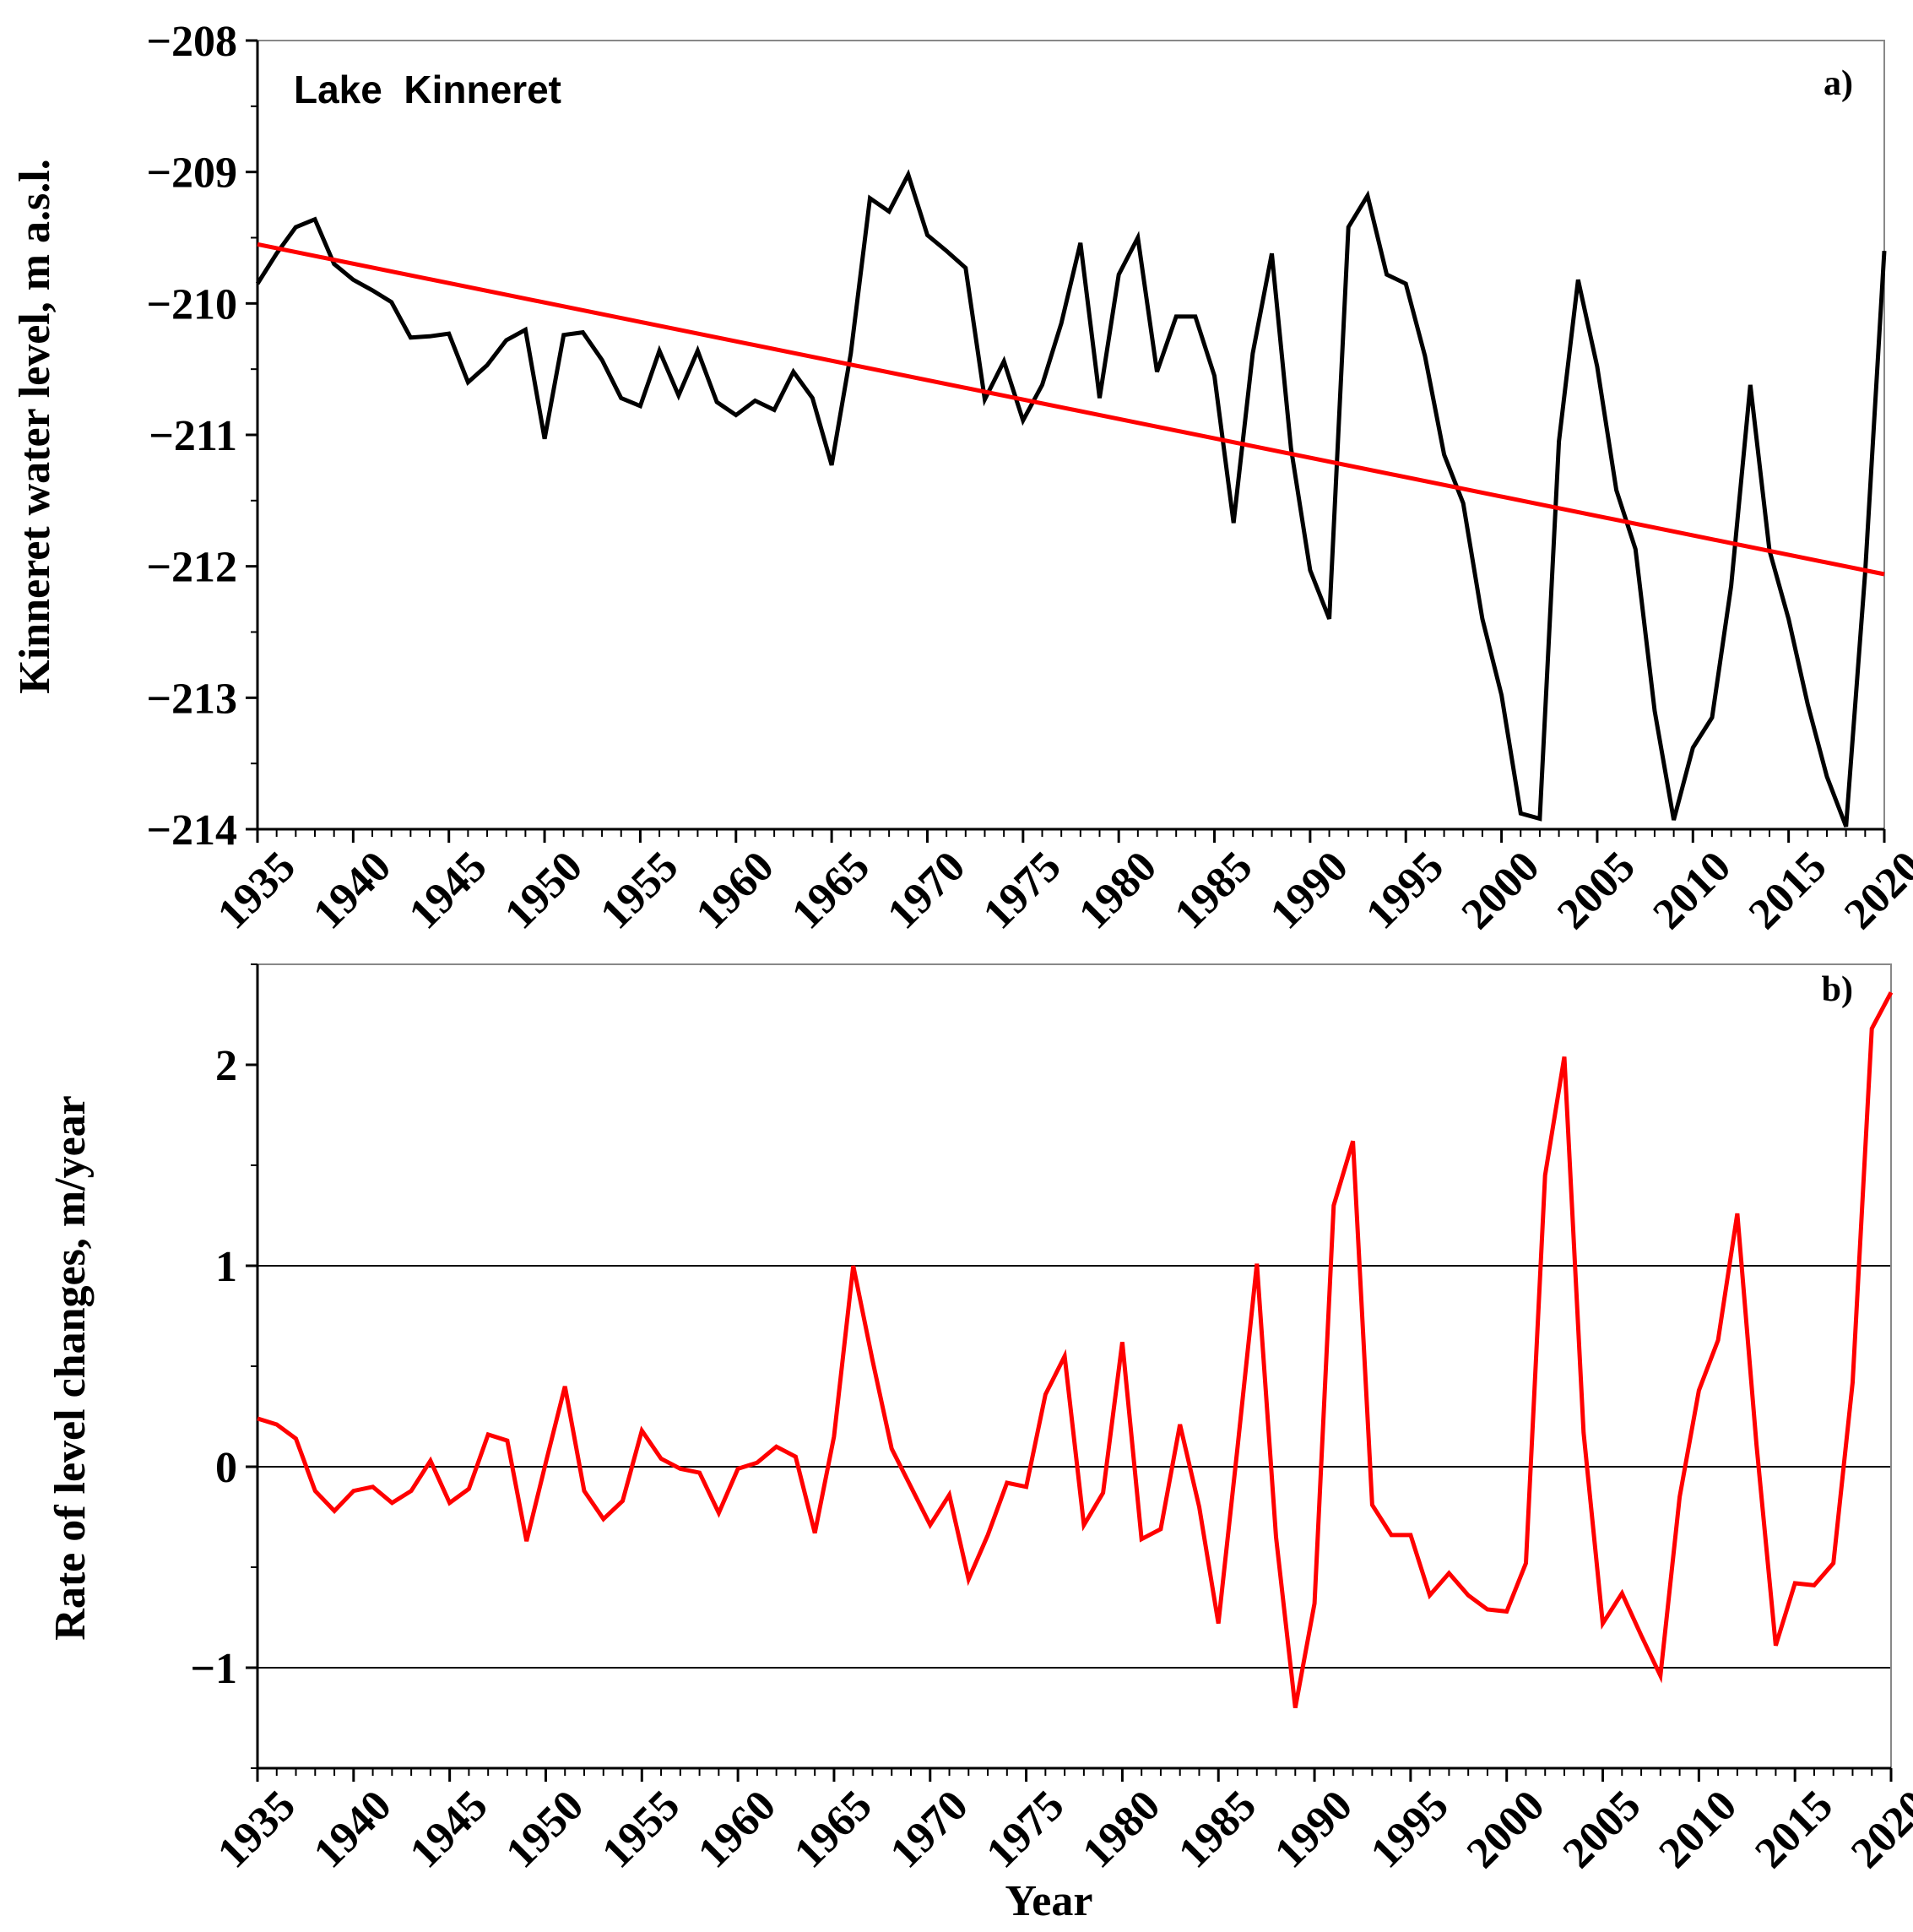  Describe the element at coordinates (1837, 989) in the screenshot. I see `panel-label: b)` at that location.